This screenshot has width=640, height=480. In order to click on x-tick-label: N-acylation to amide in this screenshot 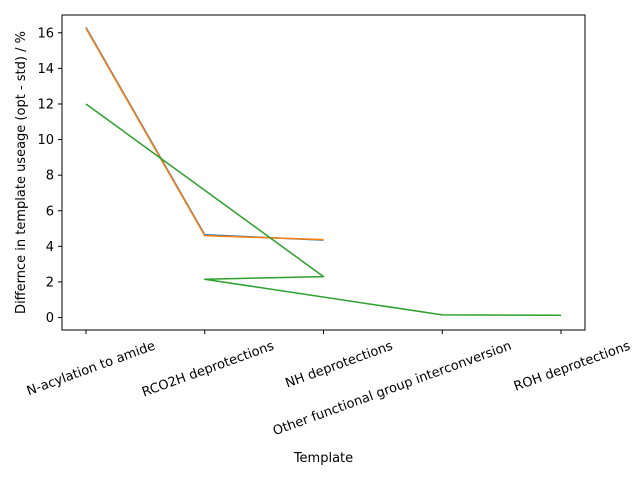, I will do `click(91, 369)`.